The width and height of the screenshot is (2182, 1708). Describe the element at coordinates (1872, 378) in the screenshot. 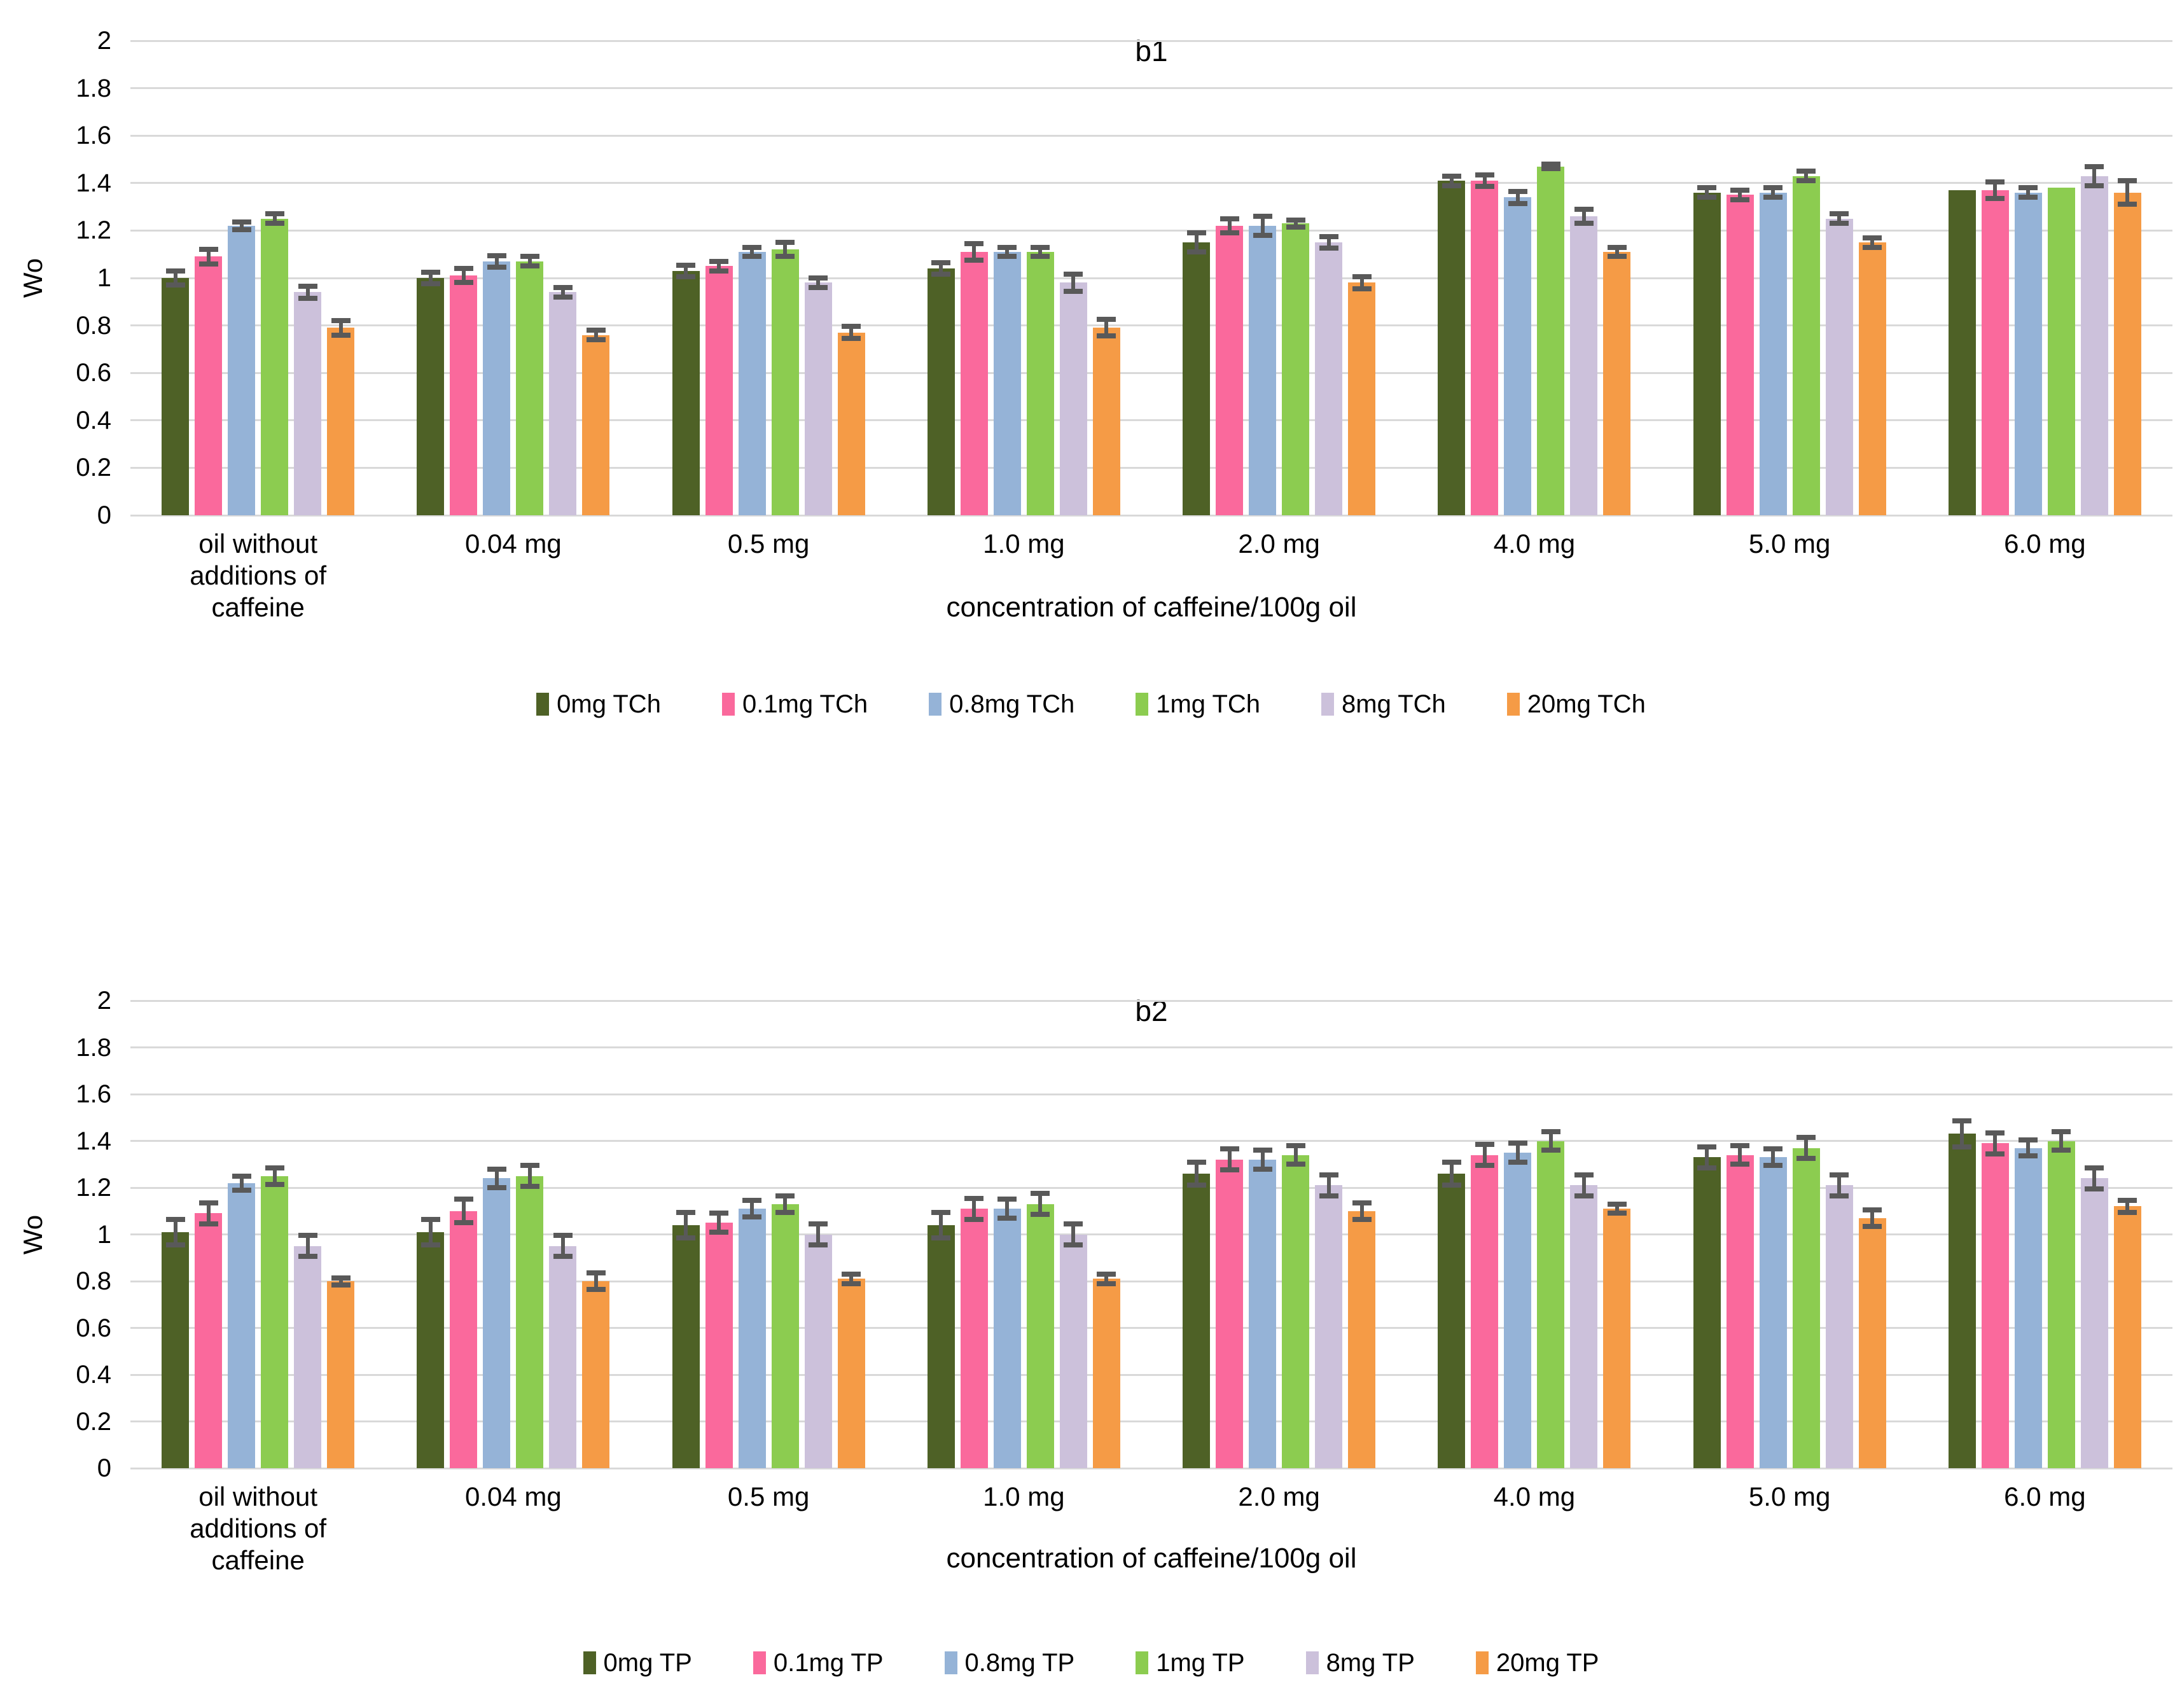

I see `bar-20mg-TCh` at that location.